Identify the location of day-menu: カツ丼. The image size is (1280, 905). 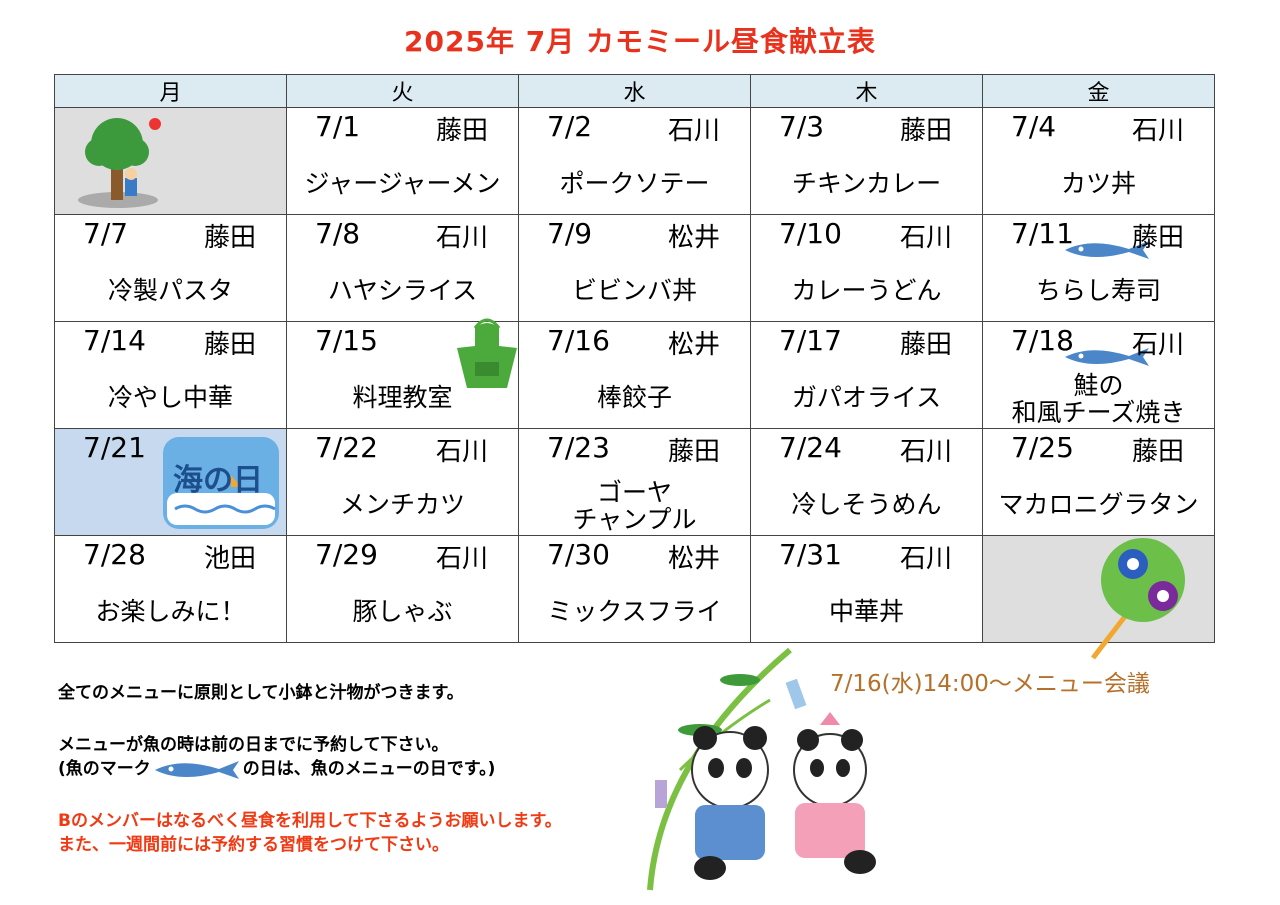
(1098, 183).